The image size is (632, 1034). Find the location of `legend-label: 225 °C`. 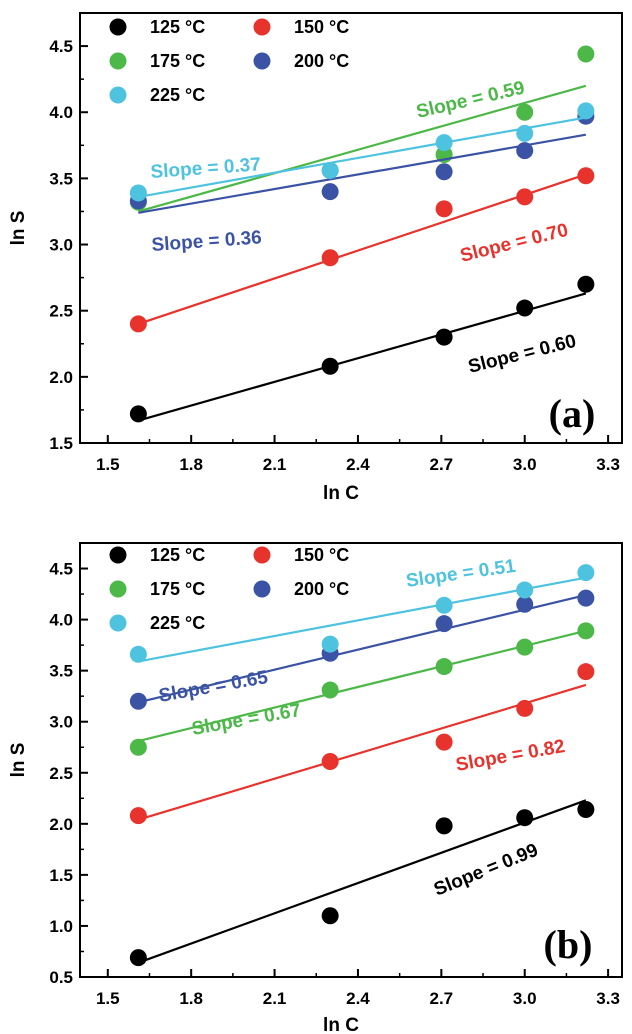

legend-label: 225 °C is located at coordinates (177, 623).